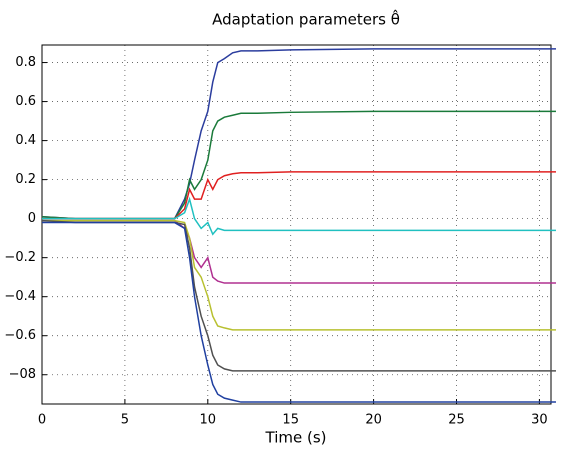  Describe the element at coordinates (20, 335) in the screenshot. I see `y-tick-label: −0.6` at that location.